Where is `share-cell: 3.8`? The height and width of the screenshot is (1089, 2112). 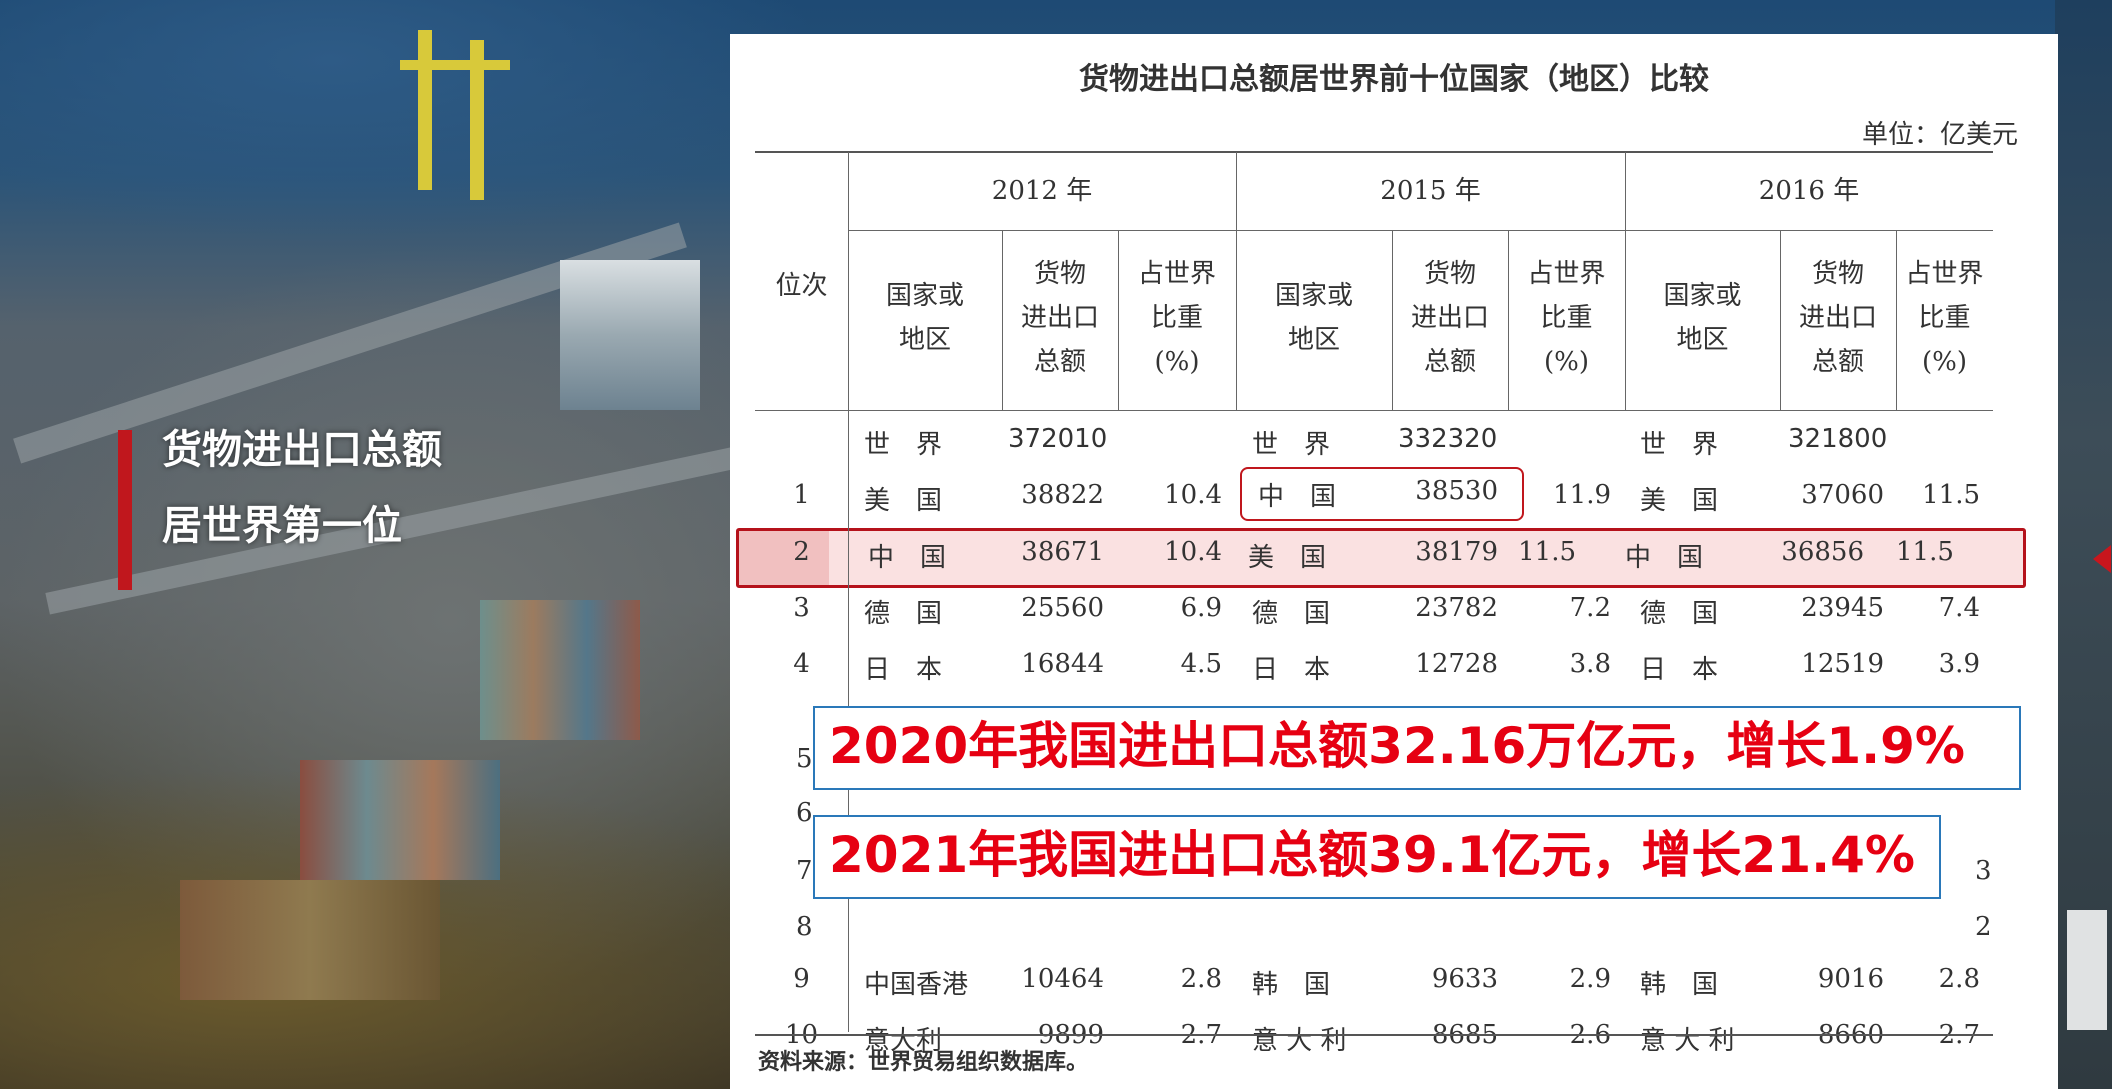 share-cell: 3.8 is located at coordinates (1590, 664).